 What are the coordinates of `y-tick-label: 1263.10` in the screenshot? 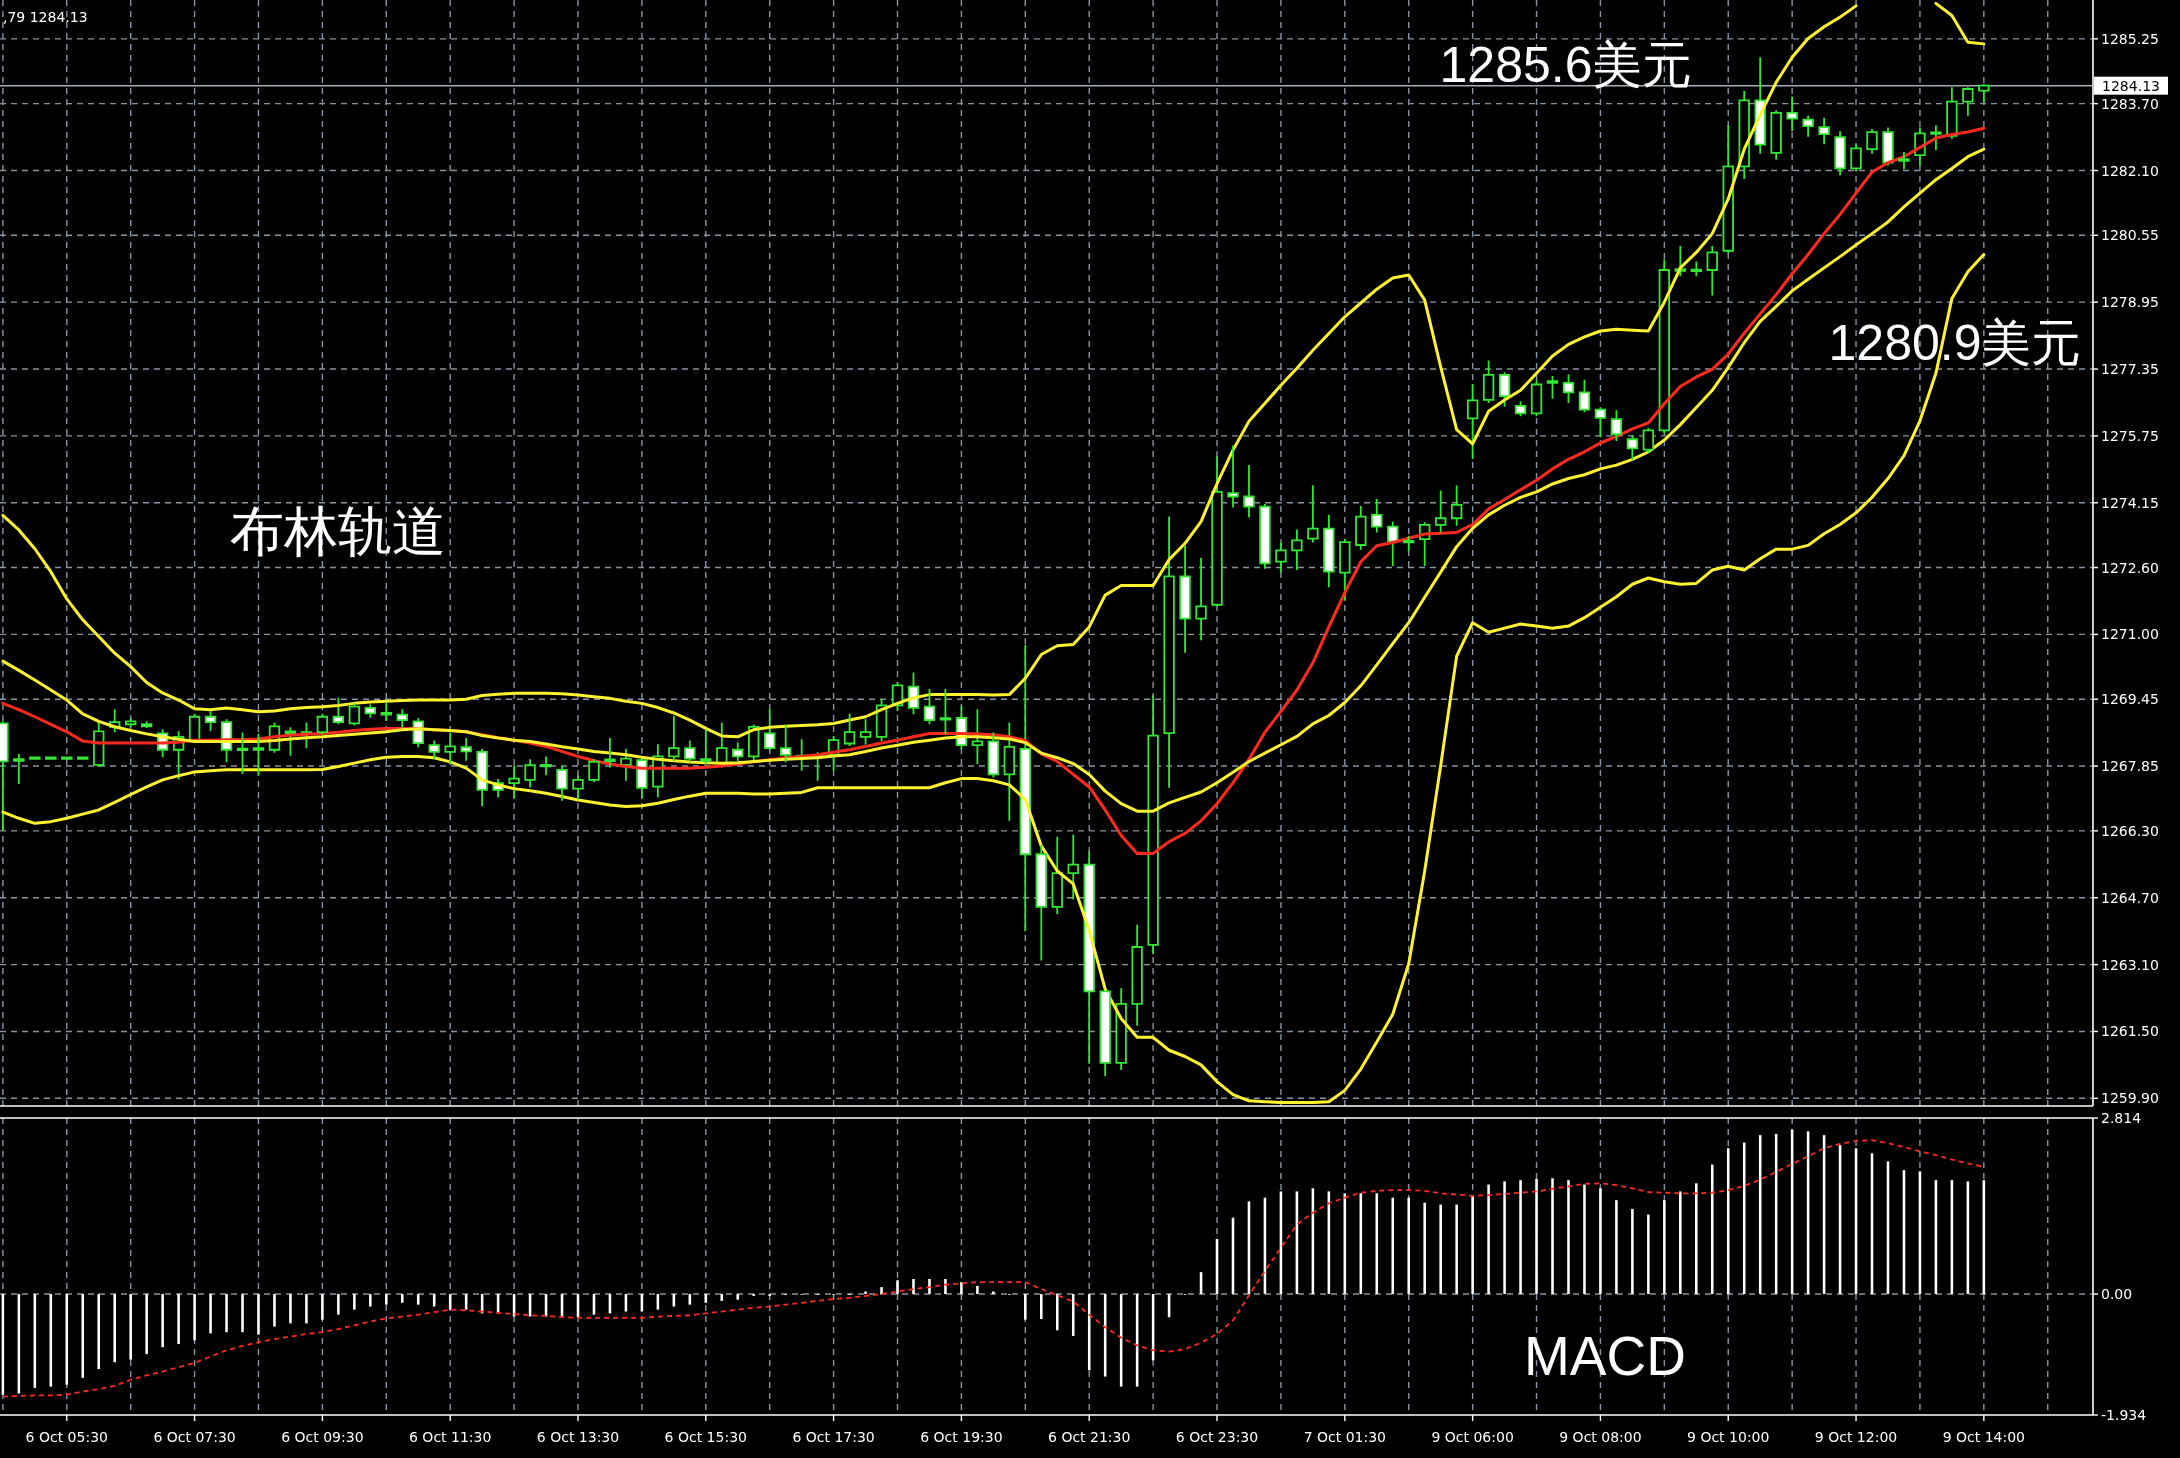 It's located at (2130, 964).